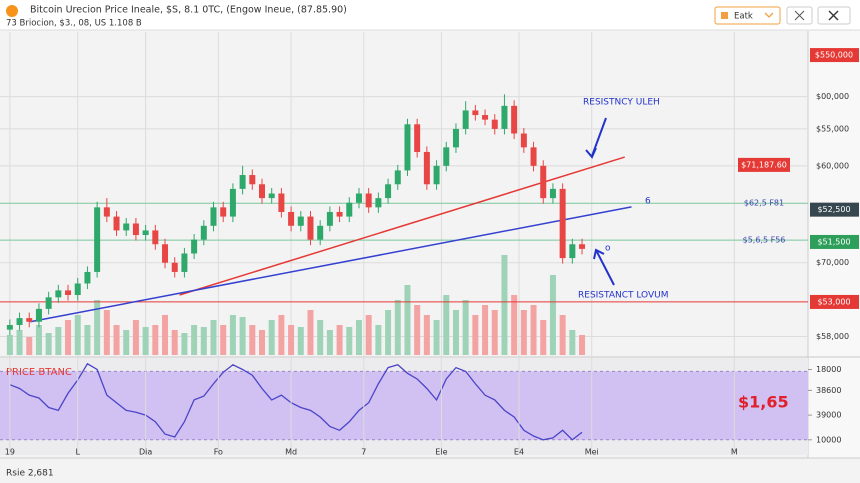 This screenshot has height=483, width=860. What do you see at coordinates (441, 452) in the screenshot?
I see `x-tick-label: Ele` at bounding box center [441, 452].